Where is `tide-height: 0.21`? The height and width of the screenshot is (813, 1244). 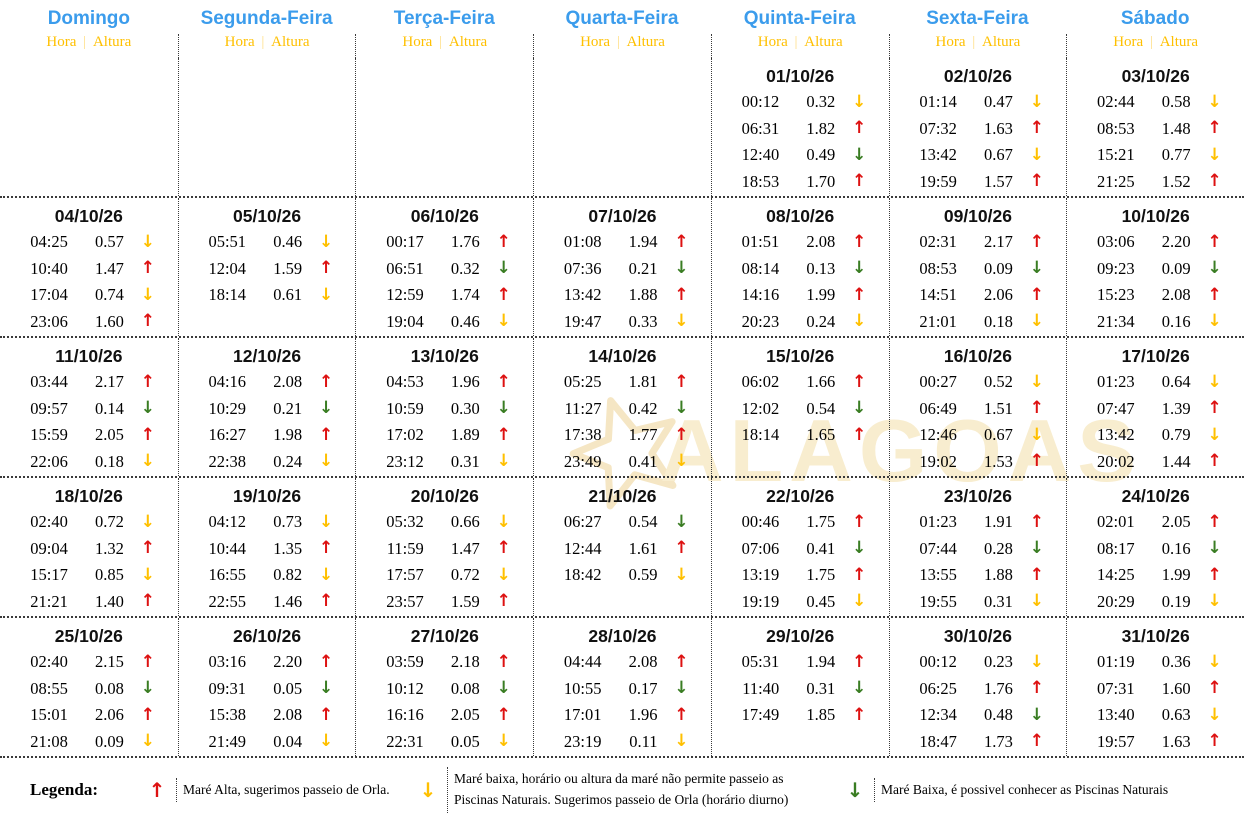
tide-height: 0.21 is located at coordinates (643, 268).